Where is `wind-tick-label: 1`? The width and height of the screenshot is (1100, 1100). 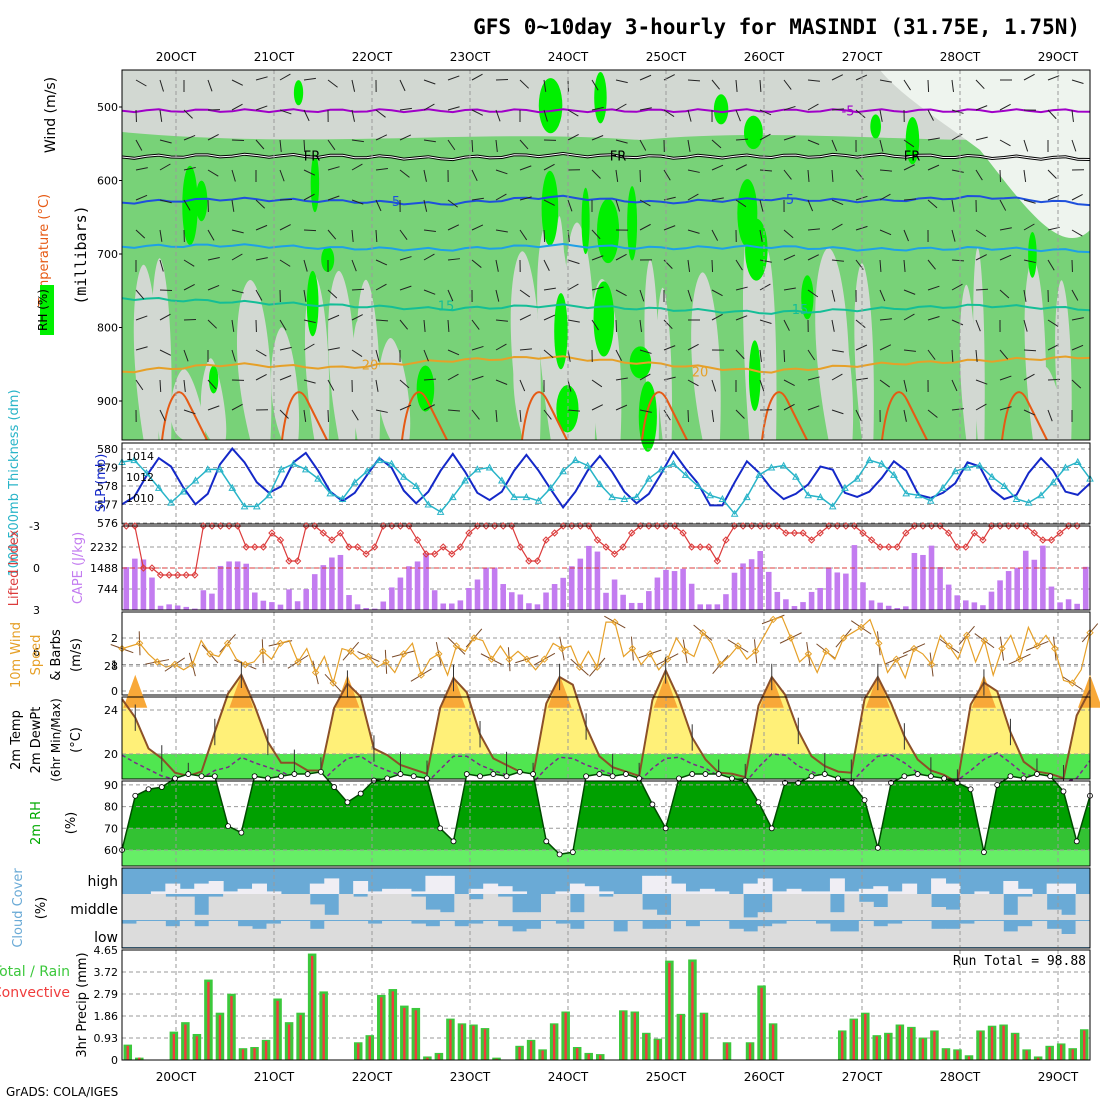
wind-tick-label: 1 is located at coordinates (114, 665).